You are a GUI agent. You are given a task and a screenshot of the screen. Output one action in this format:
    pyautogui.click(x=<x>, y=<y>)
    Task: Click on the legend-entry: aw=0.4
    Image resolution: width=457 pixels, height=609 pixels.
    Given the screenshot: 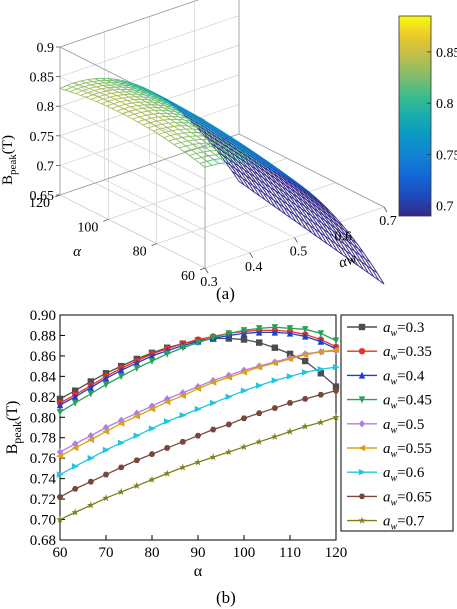 What is the action you would take?
    pyautogui.click(x=404, y=377)
    